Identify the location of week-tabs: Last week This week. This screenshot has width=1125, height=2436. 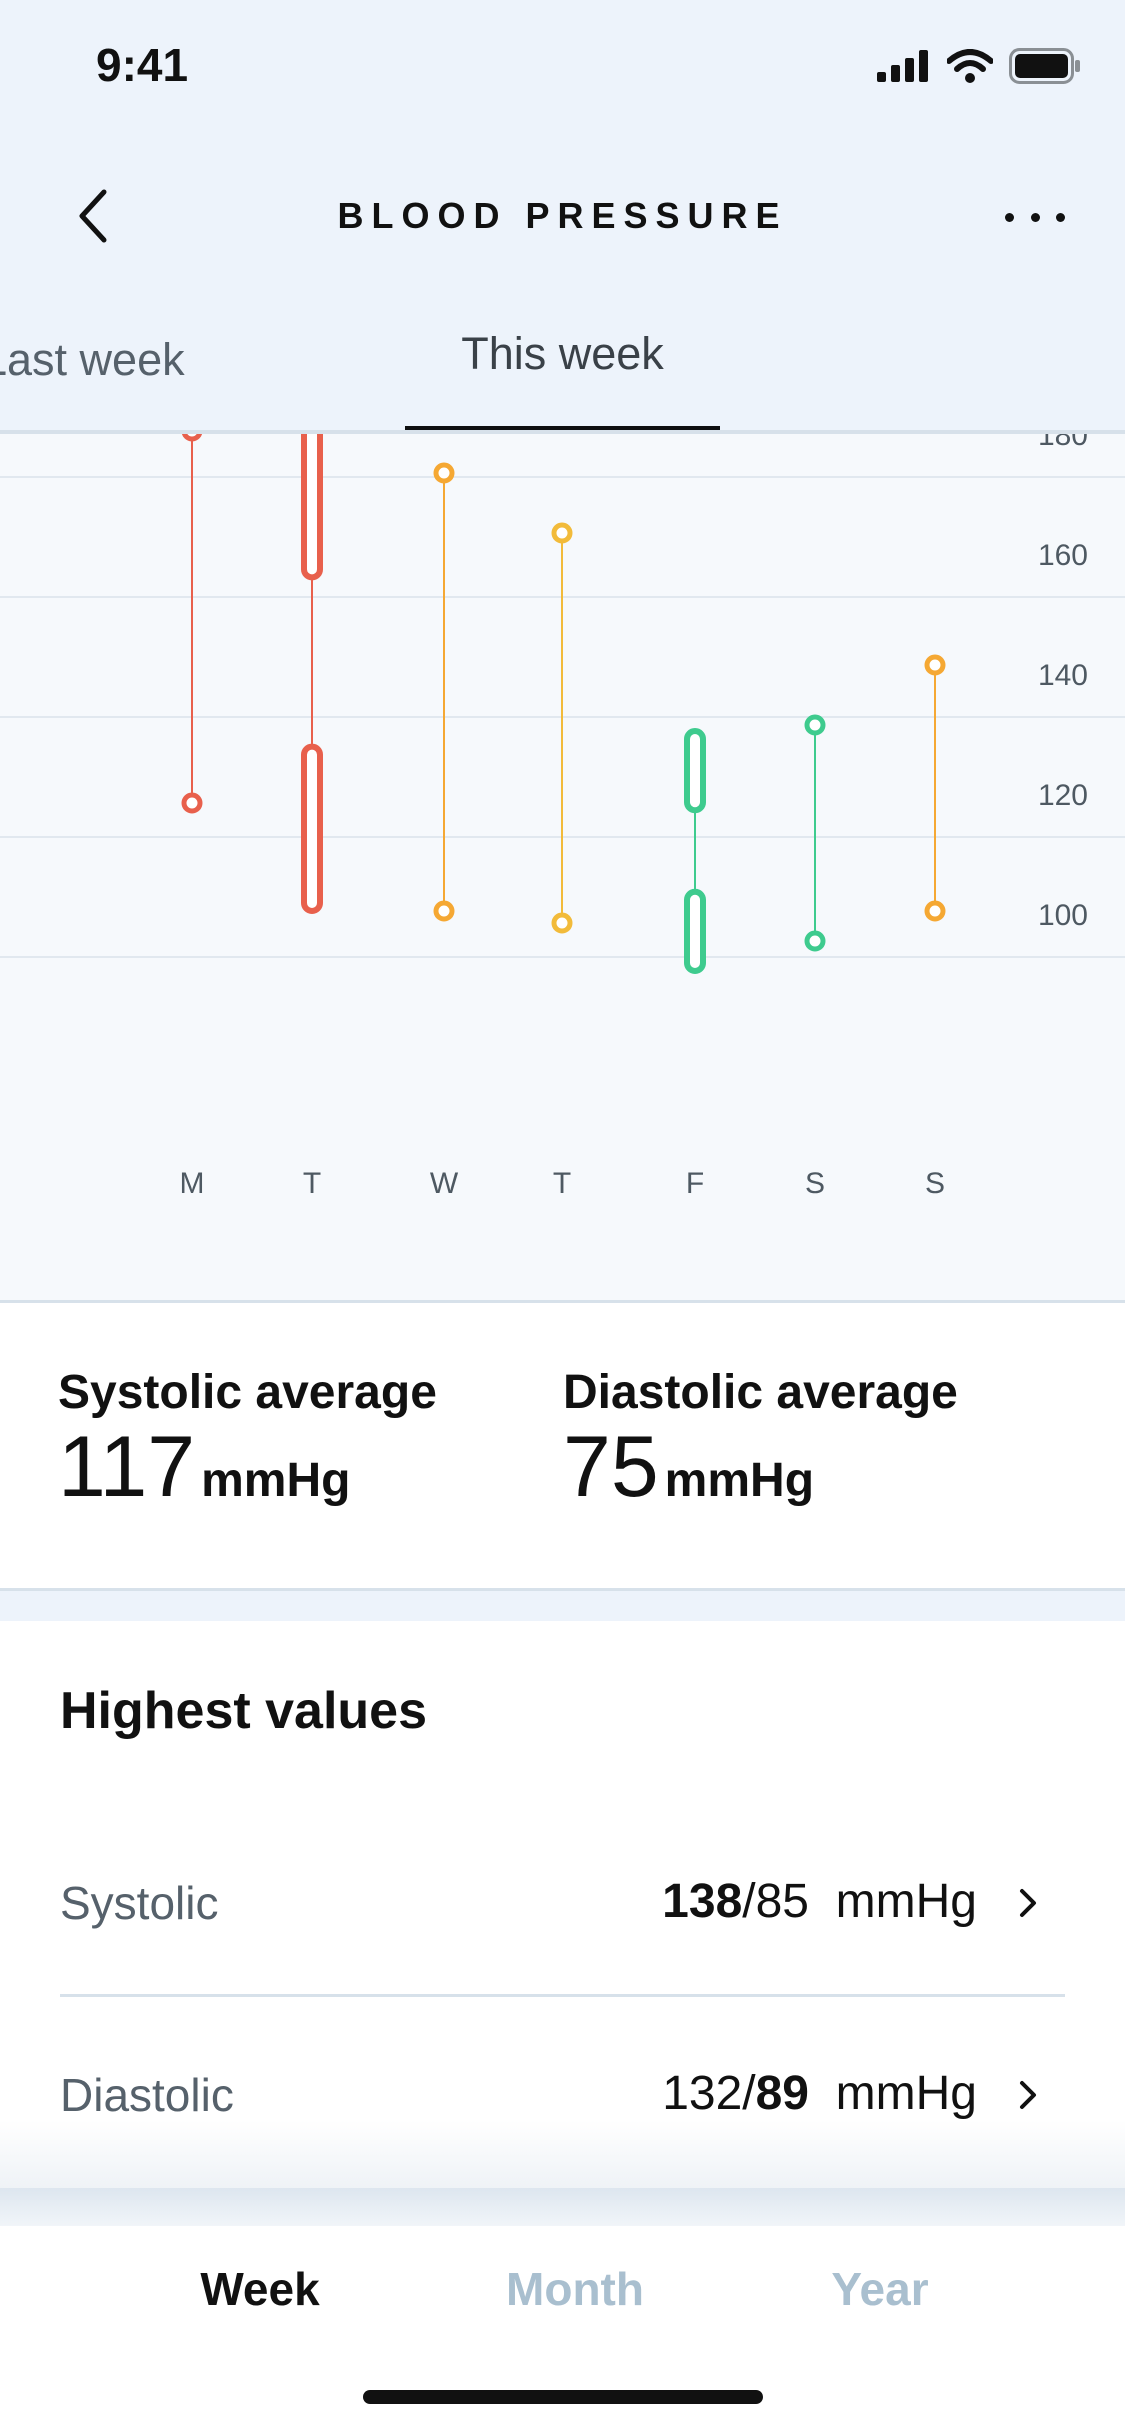
(562, 362).